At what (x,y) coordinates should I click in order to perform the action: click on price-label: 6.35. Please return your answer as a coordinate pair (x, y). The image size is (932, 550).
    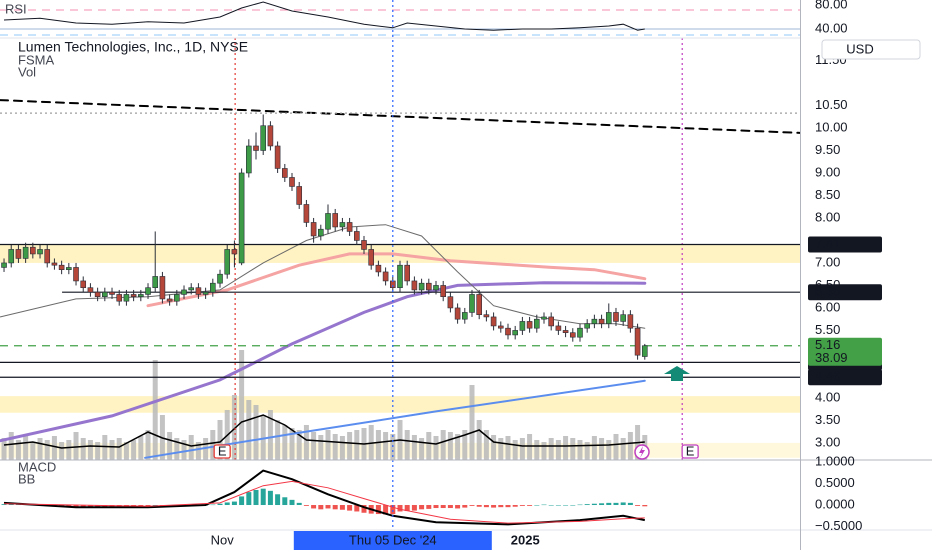
    Looking at the image, I should click on (827, 291).